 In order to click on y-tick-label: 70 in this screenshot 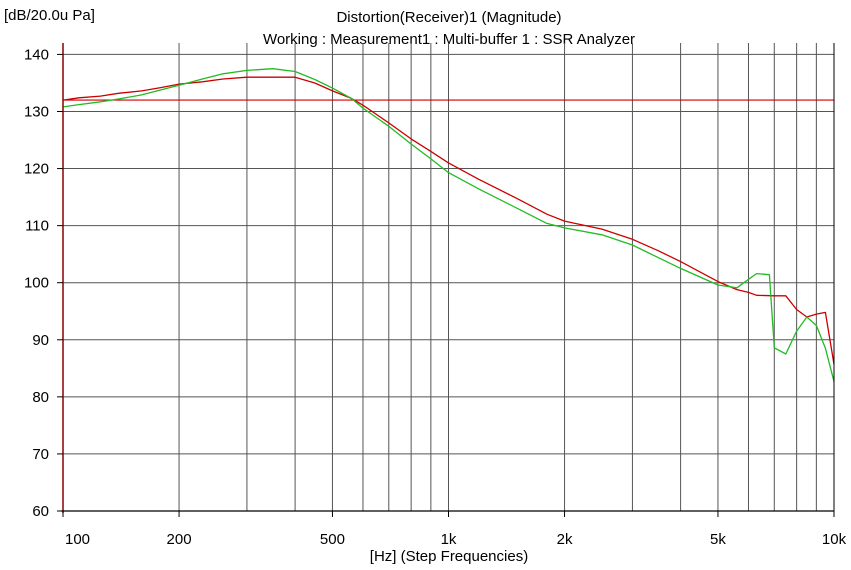, I will do `click(40, 454)`.